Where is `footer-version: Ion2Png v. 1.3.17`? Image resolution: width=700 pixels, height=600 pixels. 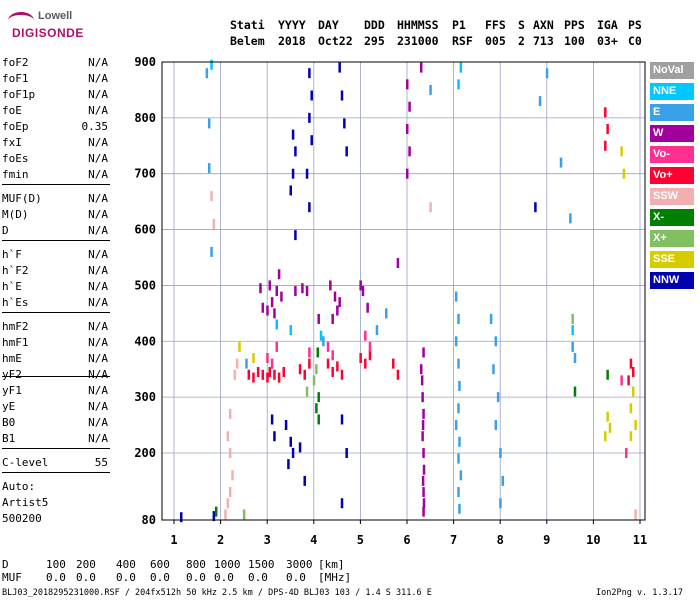
footer-version: Ion2Png v. 1.3.17 is located at coordinates (639, 593).